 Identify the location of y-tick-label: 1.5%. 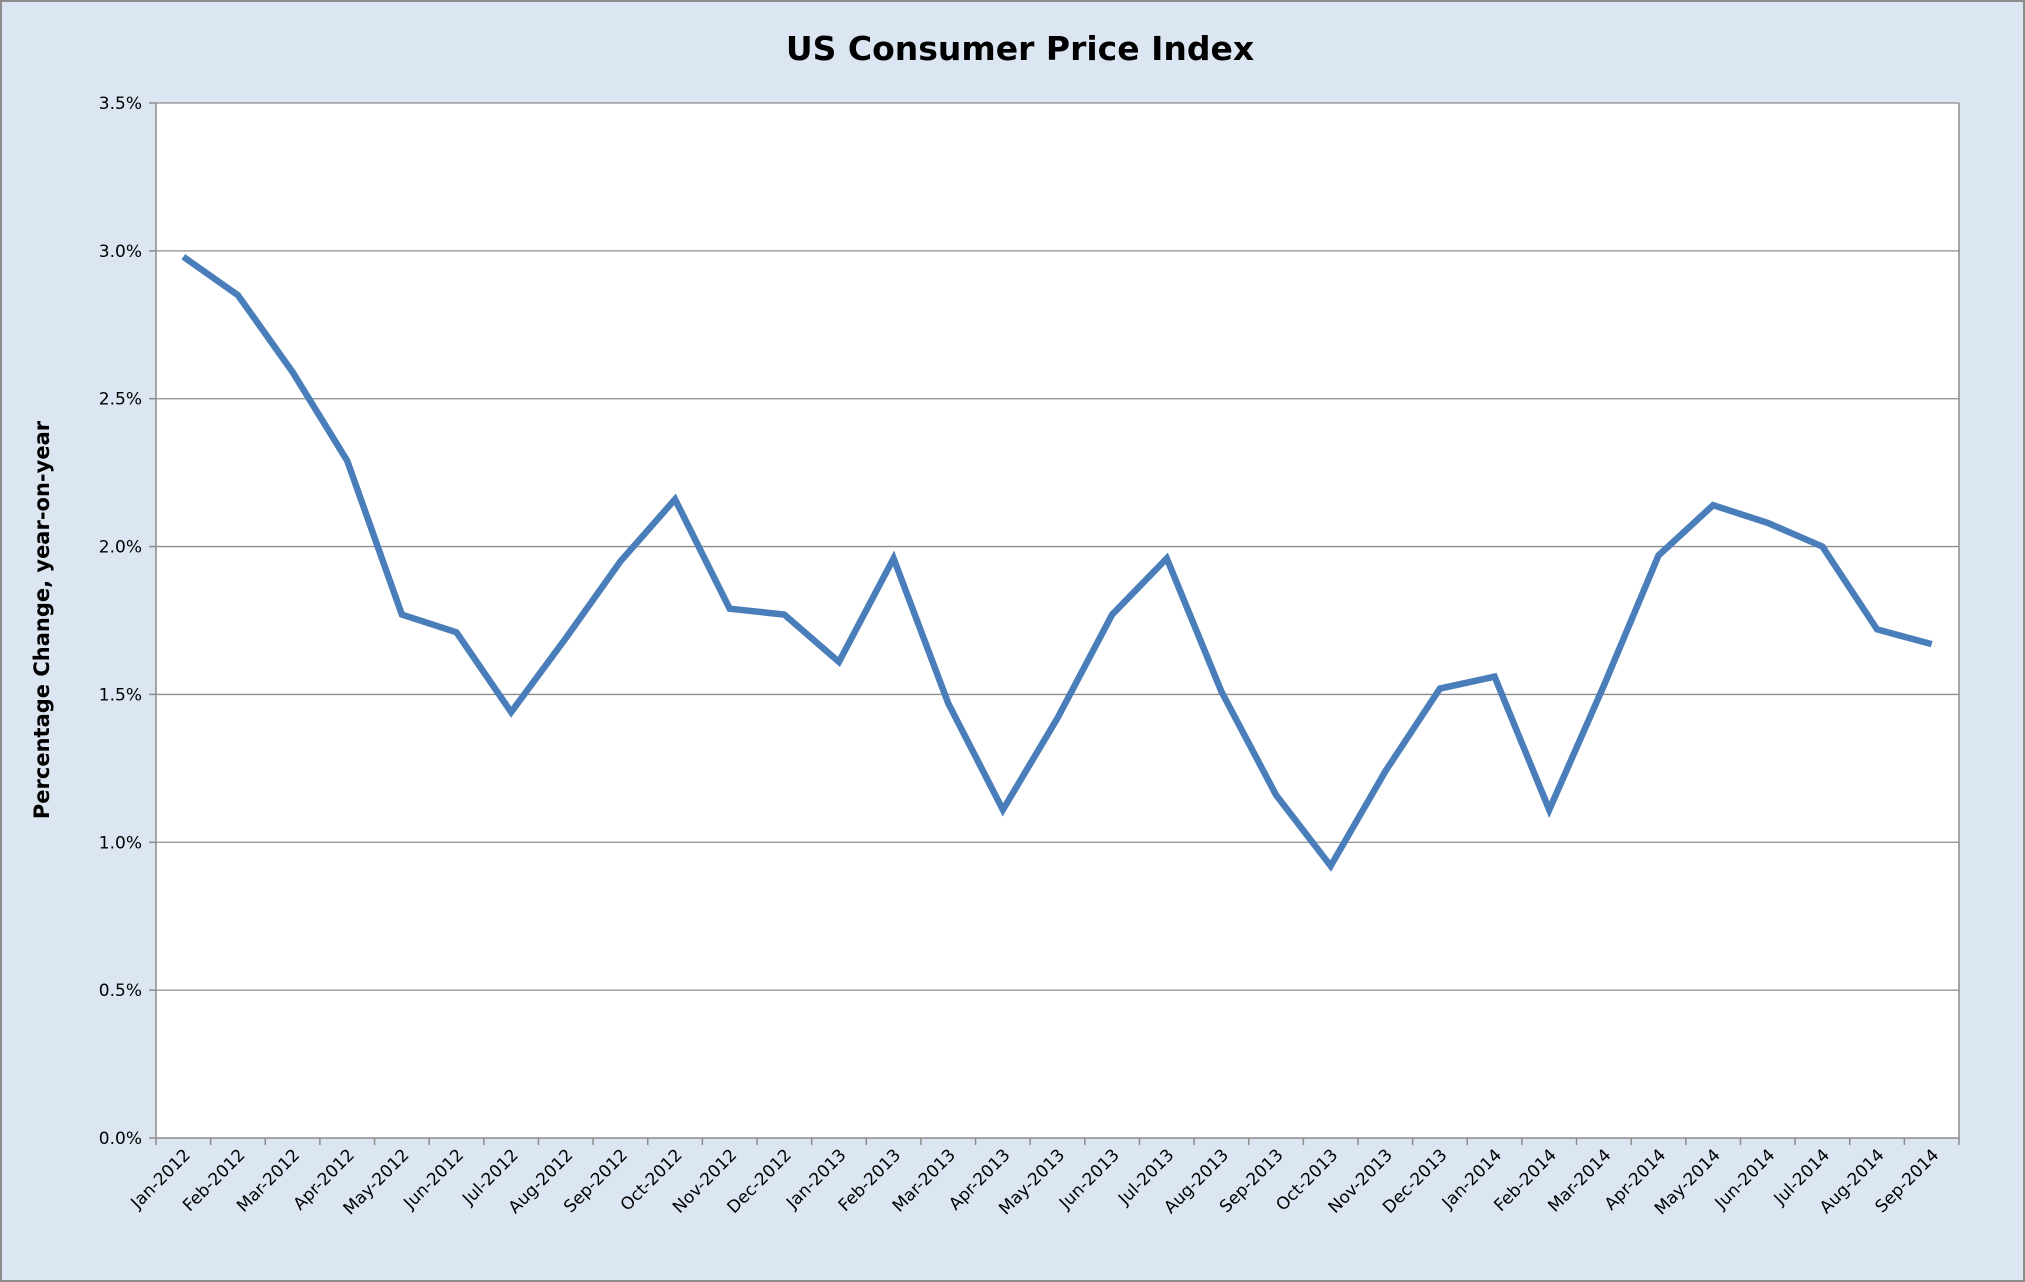
(120, 695).